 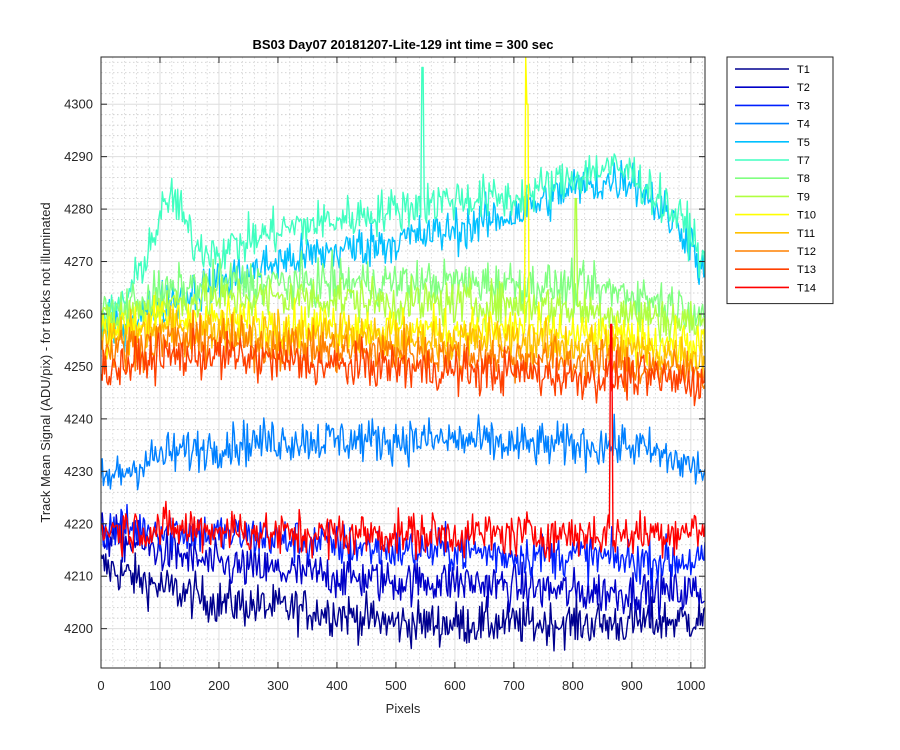 What do you see at coordinates (78, 628) in the screenshot?
I see `y-tick-label: 4200` at bounding box center [78, 628].